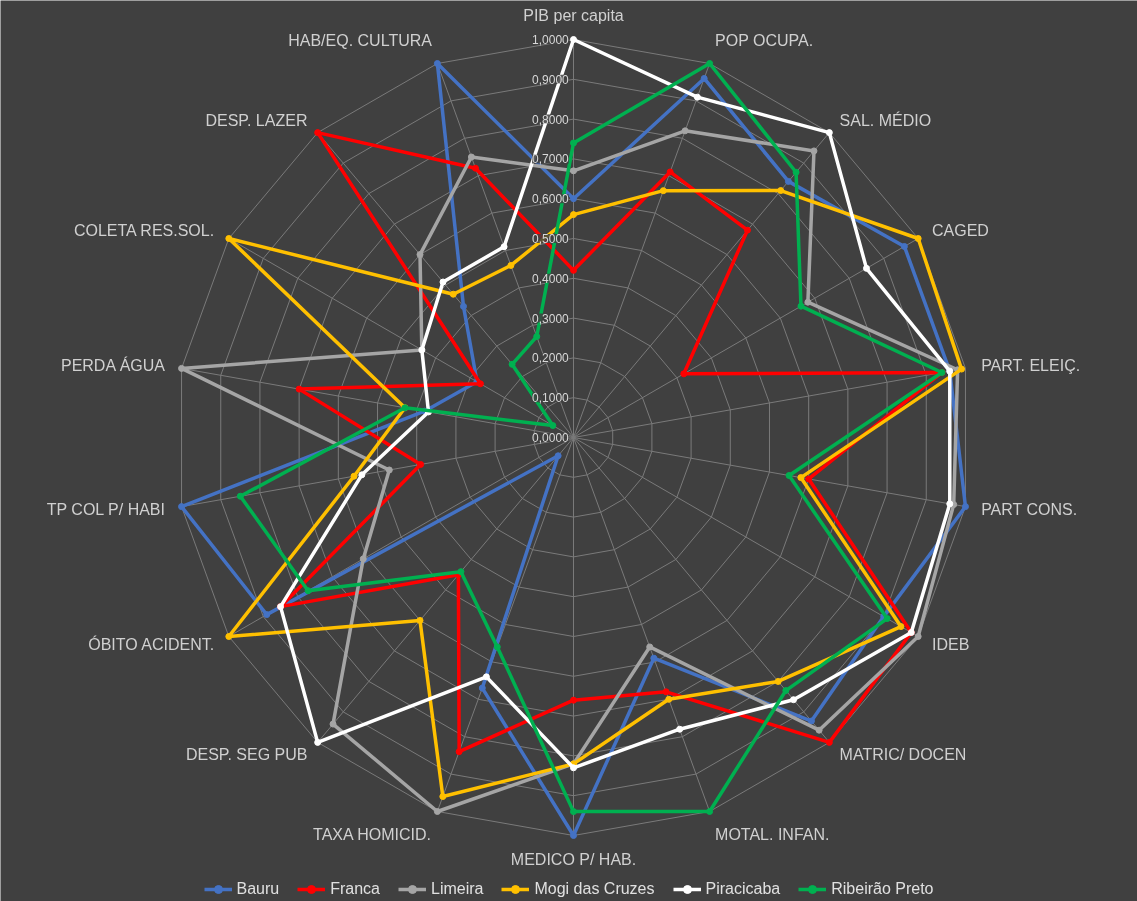  I want to click on spoke-label: POP OCUPA., so click(764, 40).